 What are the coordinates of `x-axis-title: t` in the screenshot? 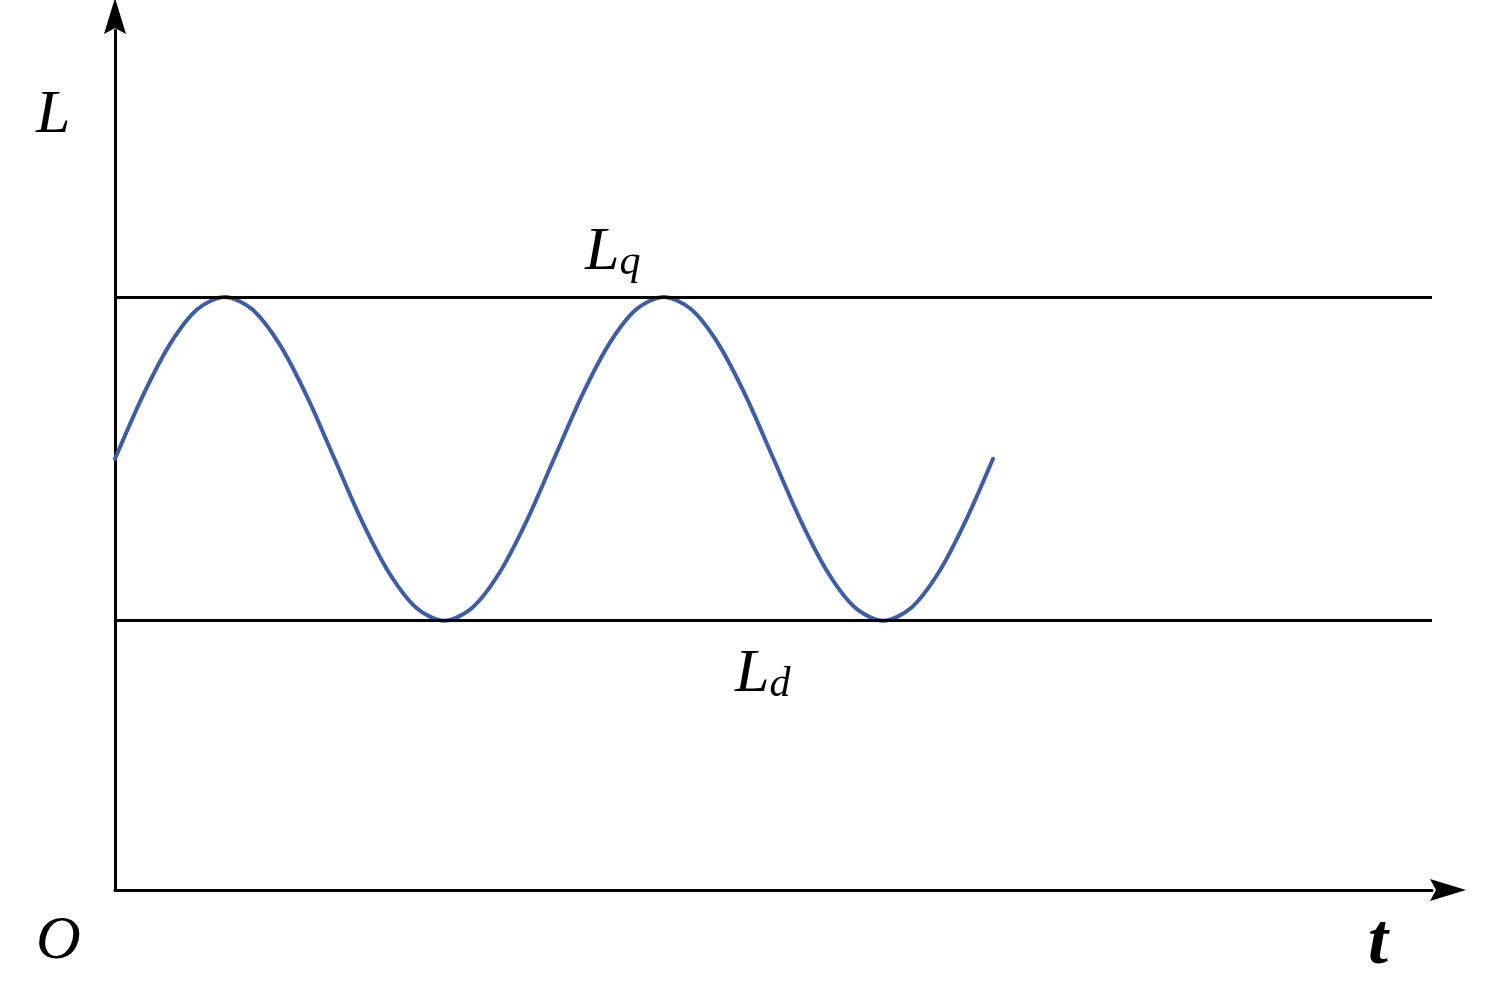 It's located at (1379, 939).